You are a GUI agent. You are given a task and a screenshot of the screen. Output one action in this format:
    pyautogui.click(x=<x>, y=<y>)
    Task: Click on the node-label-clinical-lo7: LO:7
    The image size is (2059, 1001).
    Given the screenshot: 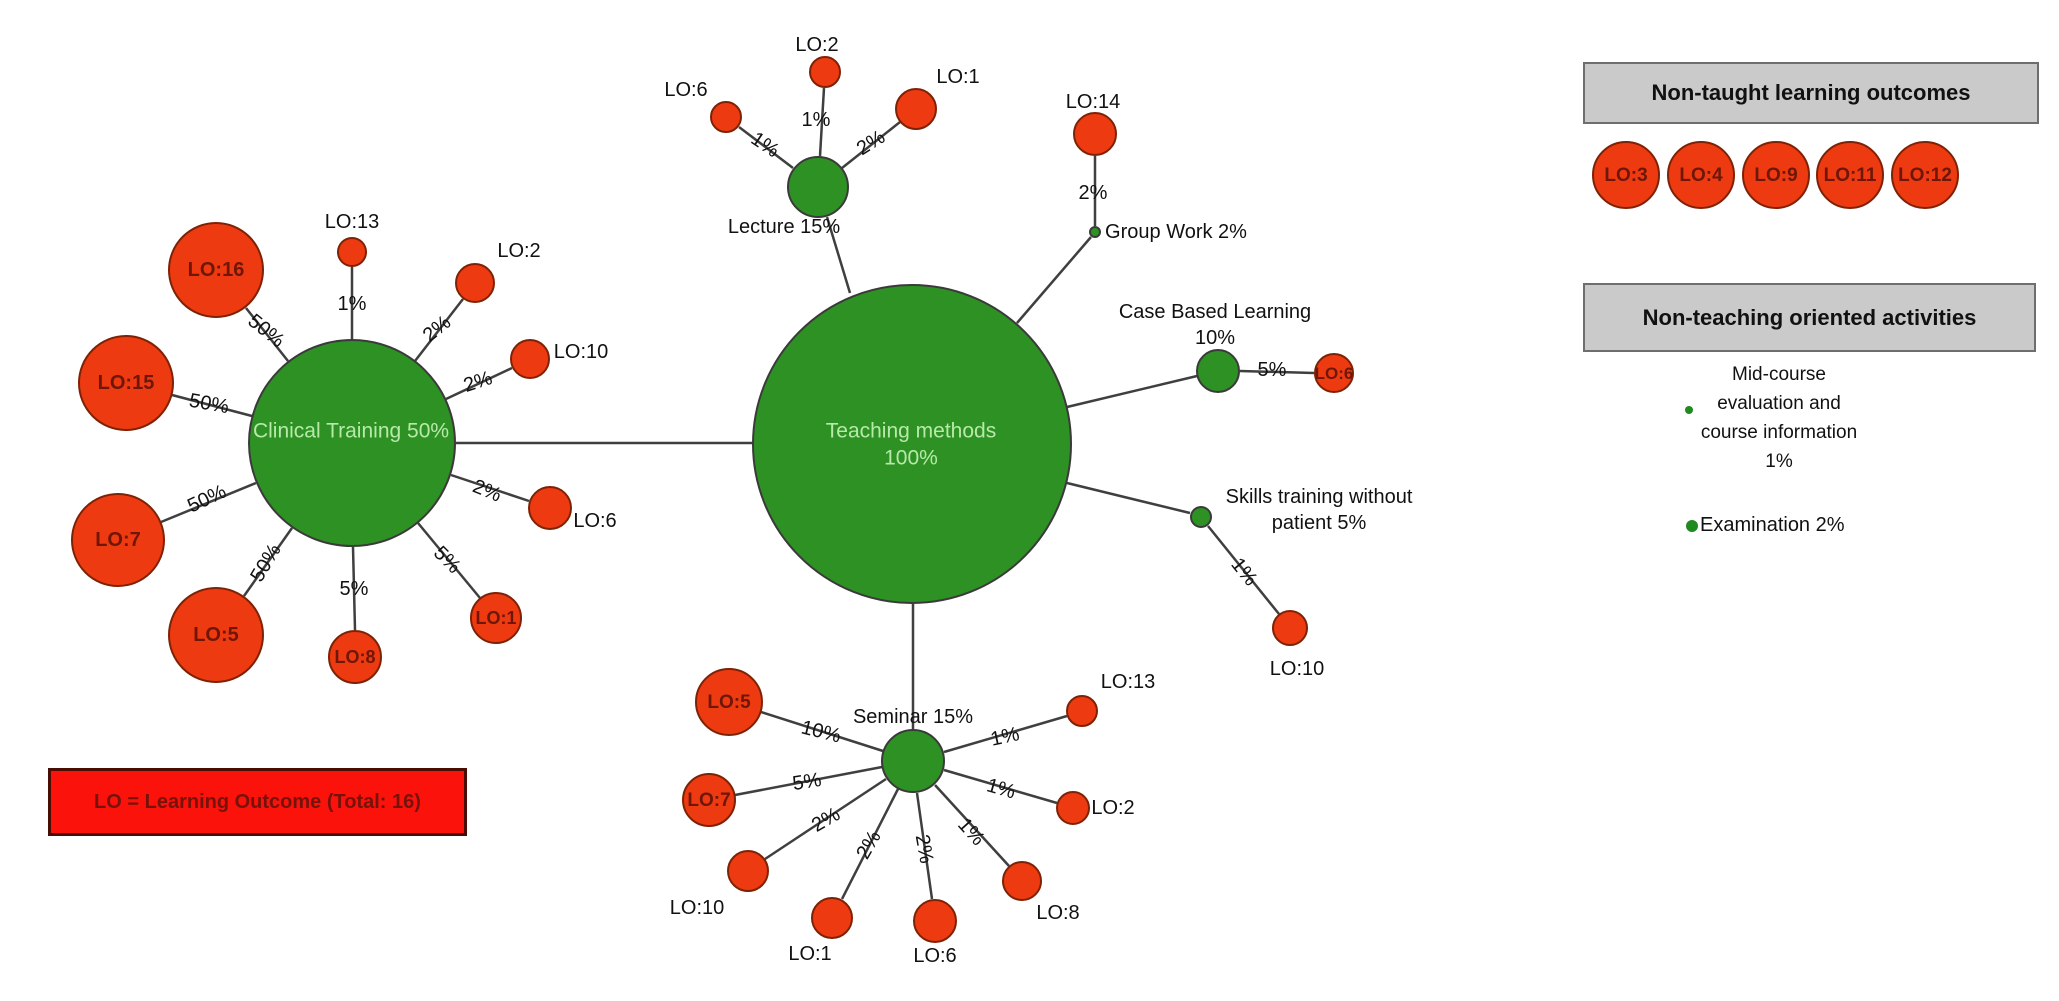 What is the action you would take?
    pyautogui.click(x=118, y=540)
    